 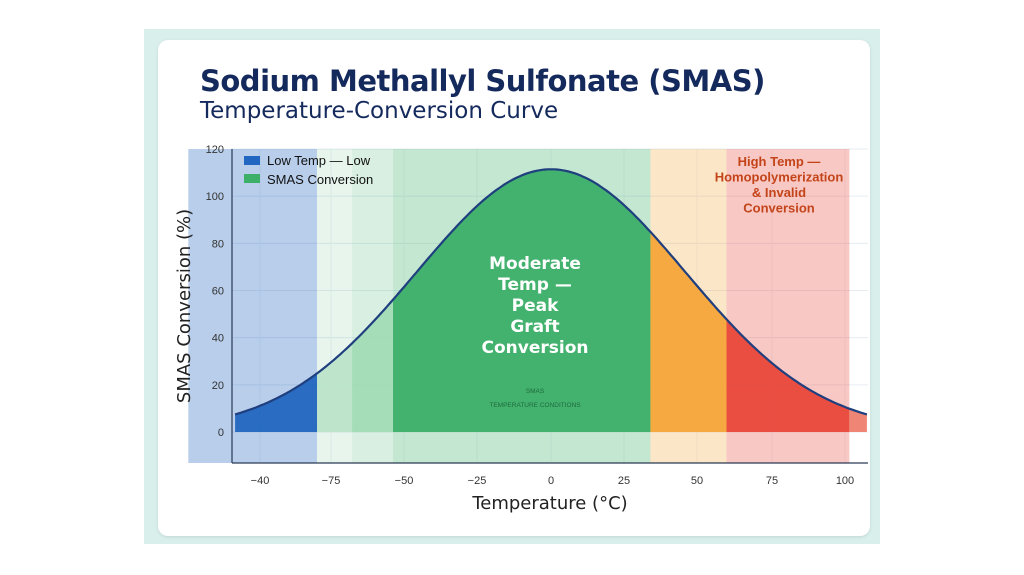 What do you see at coordinates (308, 170) in the screenshot?
I see `legend: Low Temp — Low SMAS Conversion` at bounding box center [308, 170].